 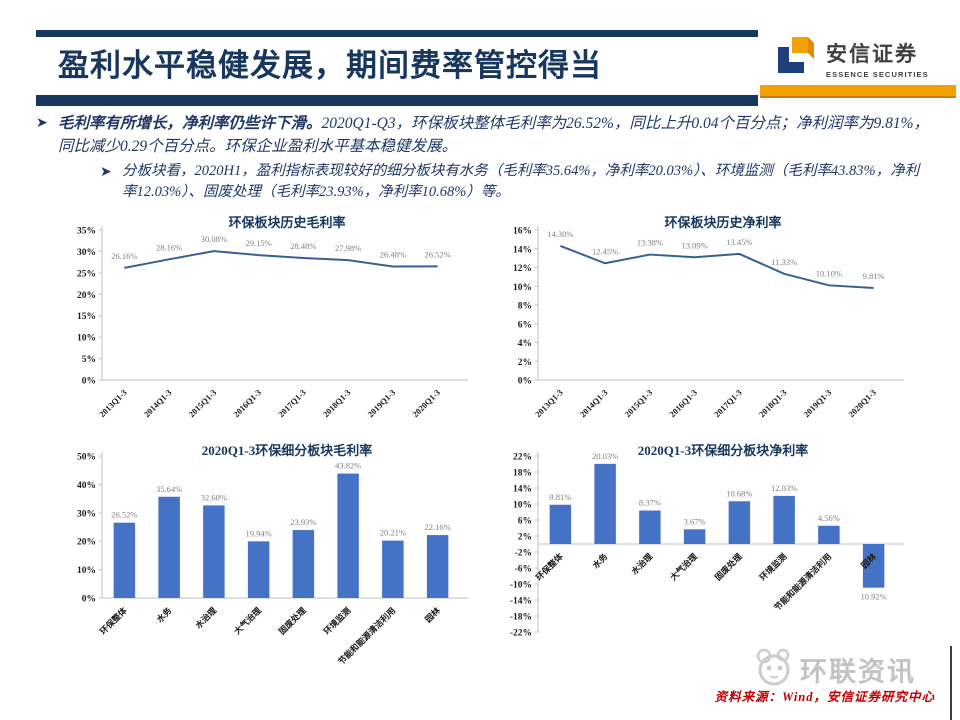 I want to click on essence-securities-logo-icon, so click(x=797, y=58).